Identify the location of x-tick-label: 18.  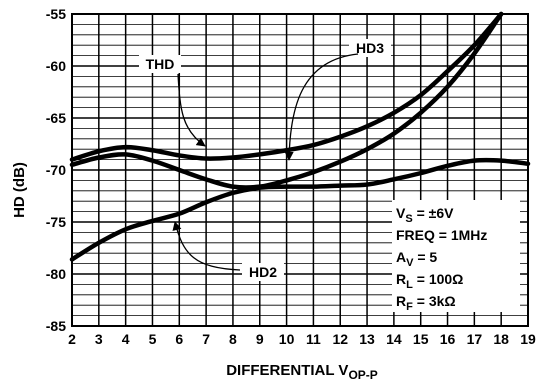
(501, 339).